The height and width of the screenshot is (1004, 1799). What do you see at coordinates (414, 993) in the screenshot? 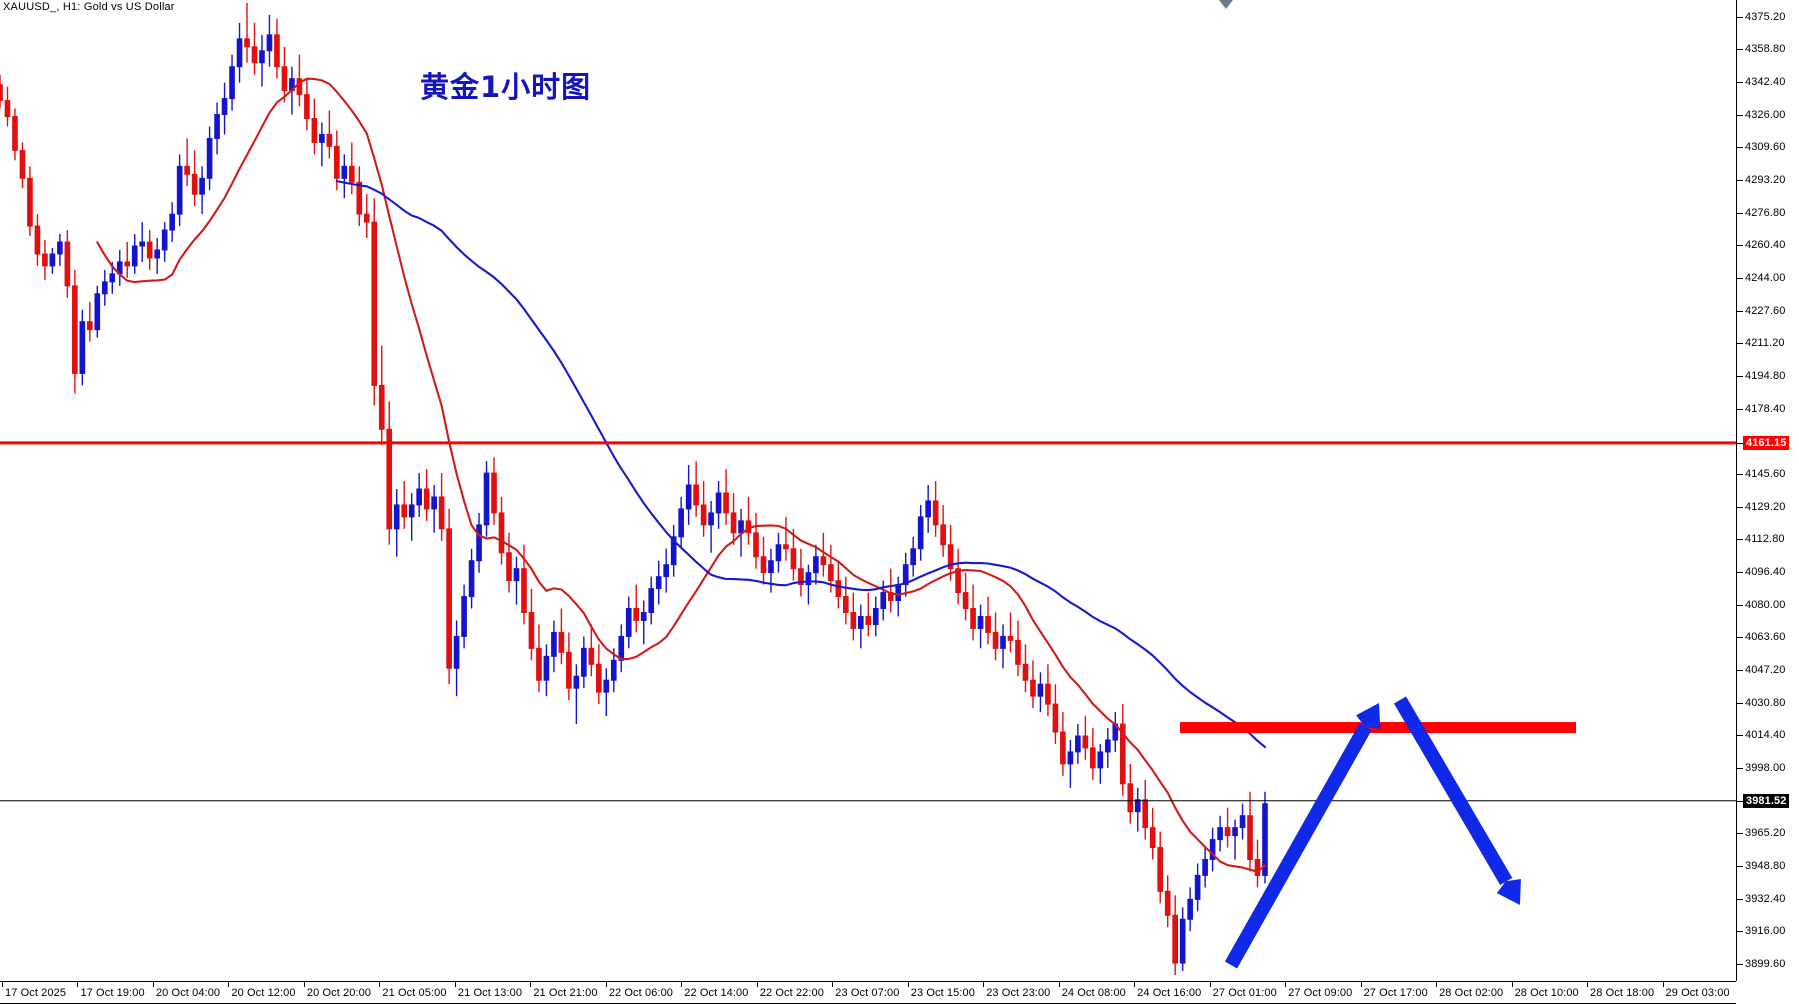
I see `time-axis-label: 21 Oct 05:00` at bounding box center [414, 993].